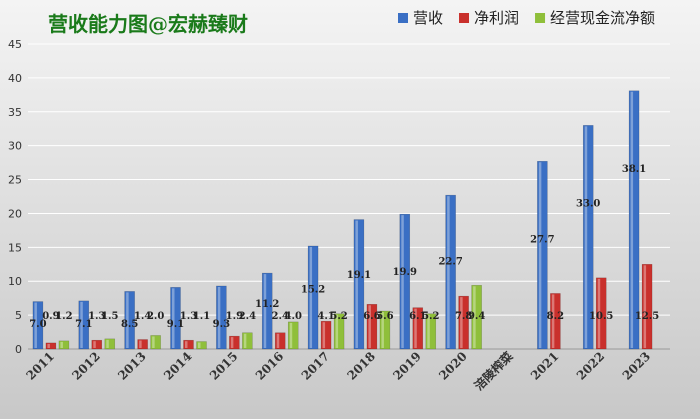 This screenshot has width=700, height=419. Describe the element at coordinates (417, 316) in the screenshot. I see `data-label: 6.1` at that location.